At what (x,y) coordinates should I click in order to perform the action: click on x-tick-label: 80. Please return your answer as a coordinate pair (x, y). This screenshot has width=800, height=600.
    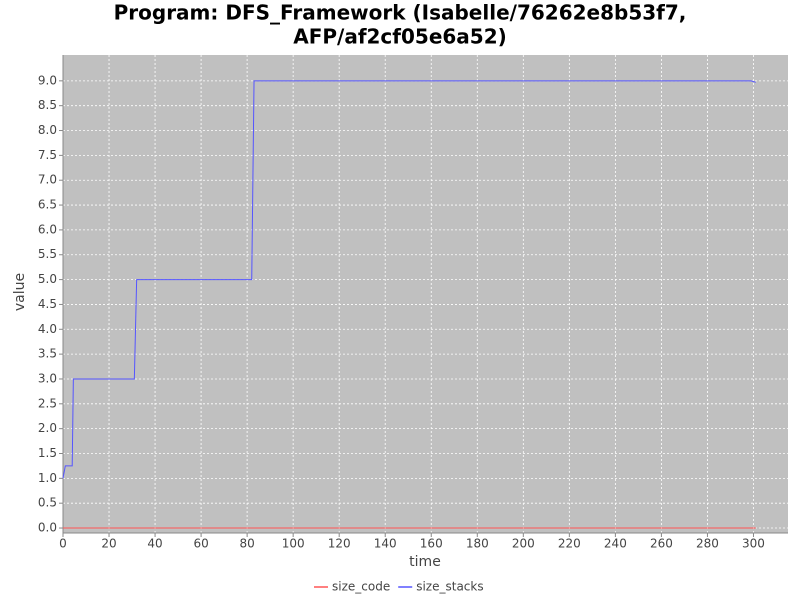
    Looking at the image, I should click on (246, 544).